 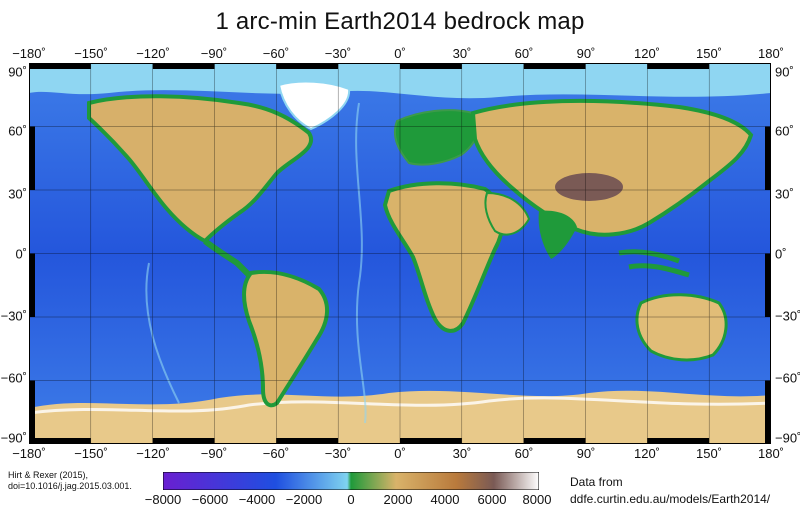 What do you see at coordinates (462, 453) in the screenshot?
I see `lon-label-bottom: 30˚` at bounding box center [462, 453].